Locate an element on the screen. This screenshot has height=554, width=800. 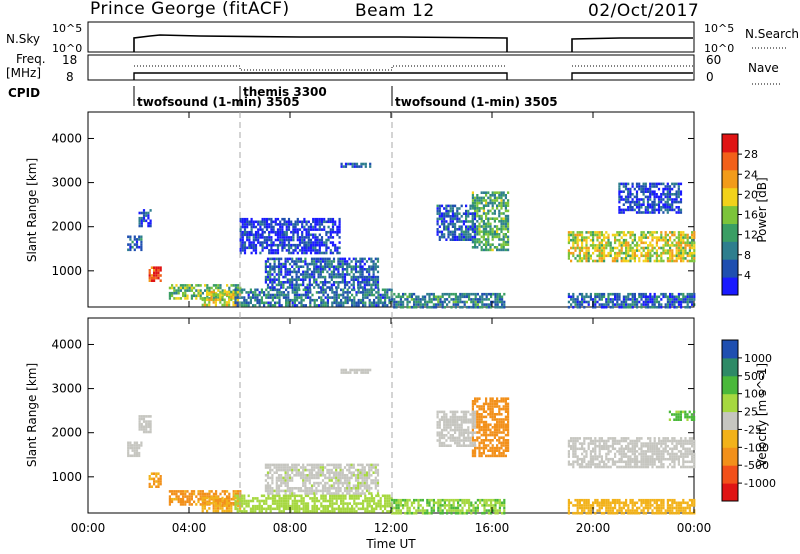
colorbar-swatch is located at coordinates (730, 161).